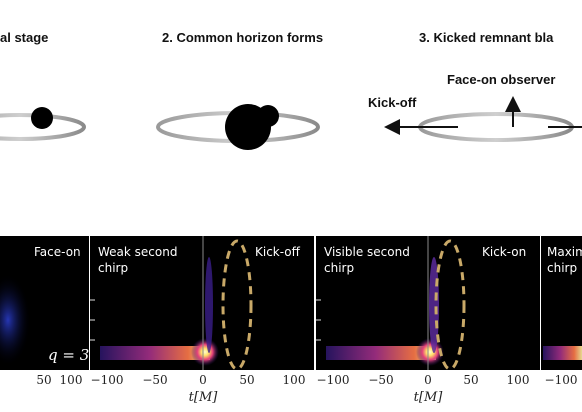  What do you see at coordinates (278, 252) in the screenshot?
I see `panel-corner-label: Kick-off` at bounding box center [278, 252].